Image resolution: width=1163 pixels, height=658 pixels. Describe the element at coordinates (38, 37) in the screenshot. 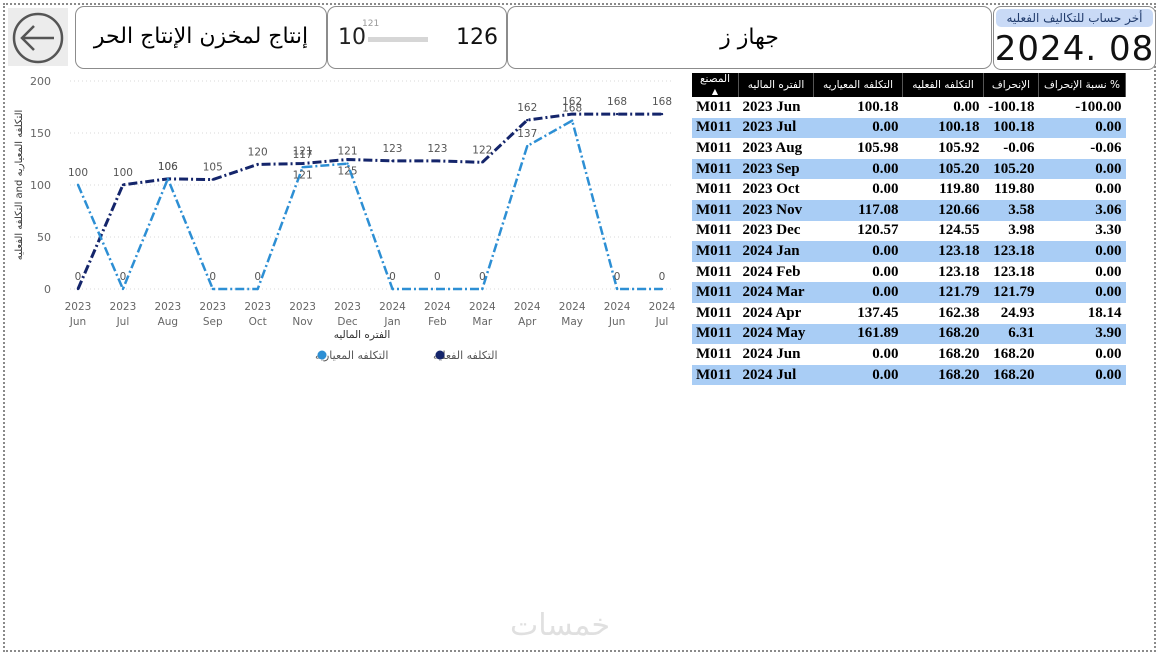

I see `back-button` at that location.